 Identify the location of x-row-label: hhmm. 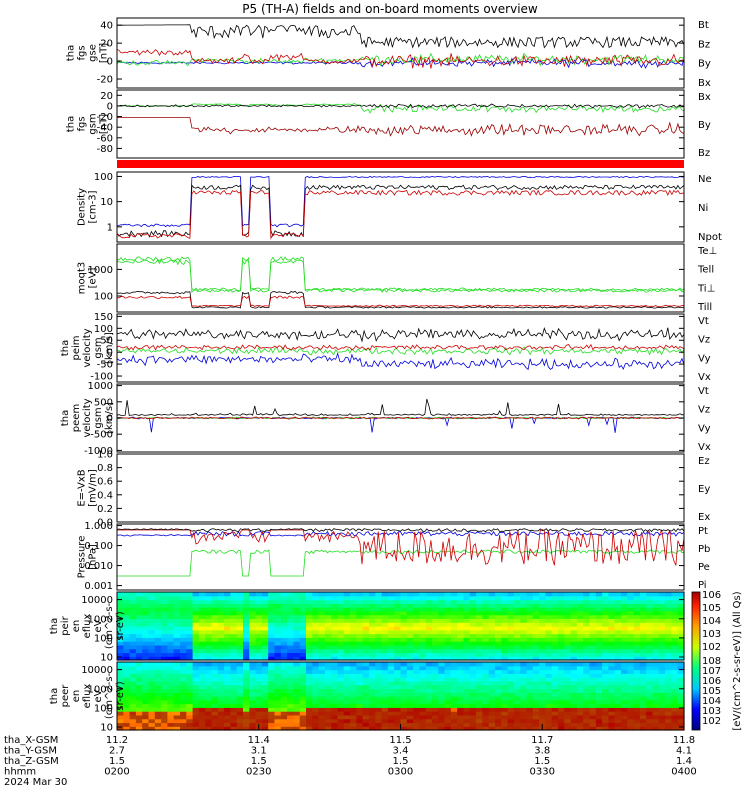
(20, 772).